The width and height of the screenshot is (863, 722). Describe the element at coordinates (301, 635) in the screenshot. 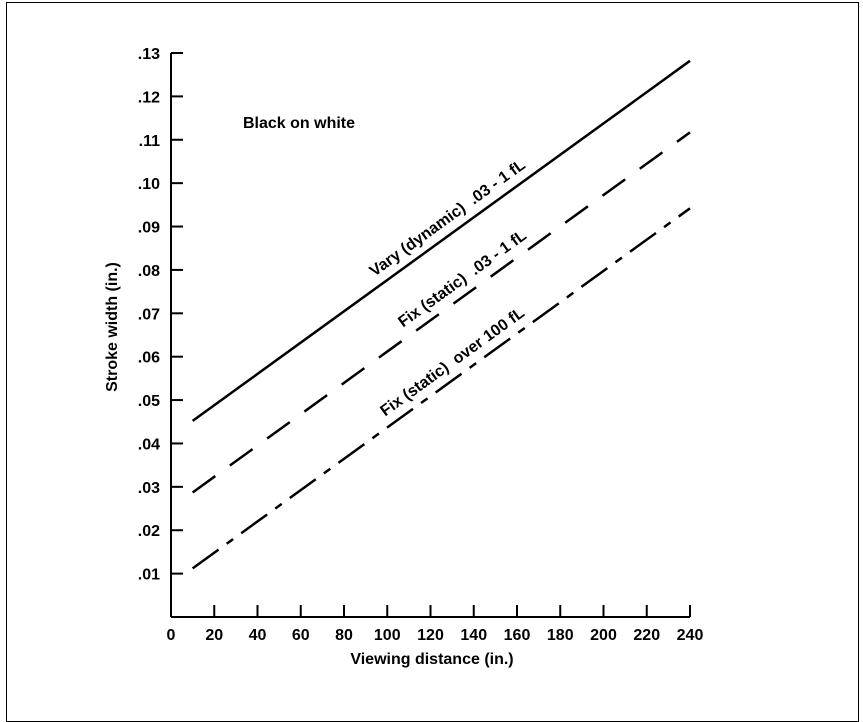

I see `x-tick-label: 60` at that location.